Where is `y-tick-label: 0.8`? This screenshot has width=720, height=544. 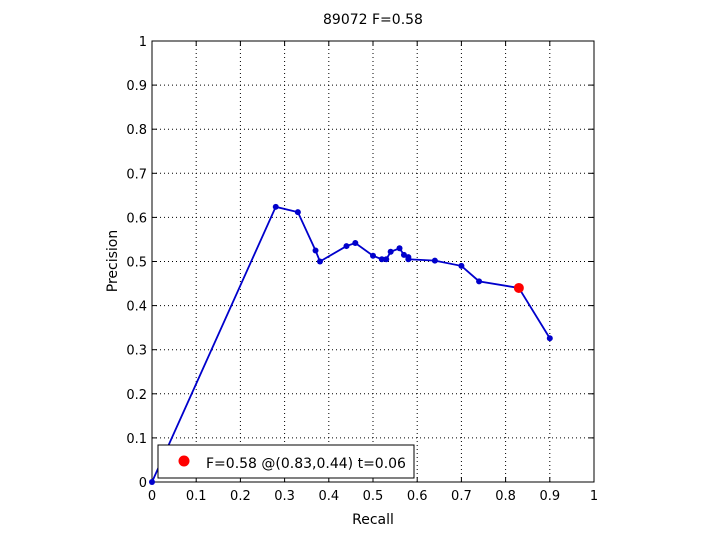 y-tick-label: 0.8 is located at coordinates (136, 130).